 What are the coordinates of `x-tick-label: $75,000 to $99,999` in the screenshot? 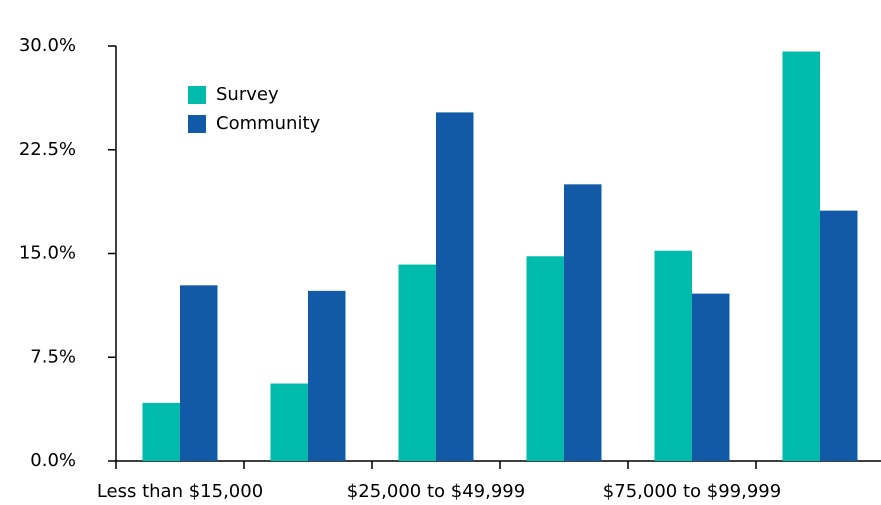 It's located at (692, 491).